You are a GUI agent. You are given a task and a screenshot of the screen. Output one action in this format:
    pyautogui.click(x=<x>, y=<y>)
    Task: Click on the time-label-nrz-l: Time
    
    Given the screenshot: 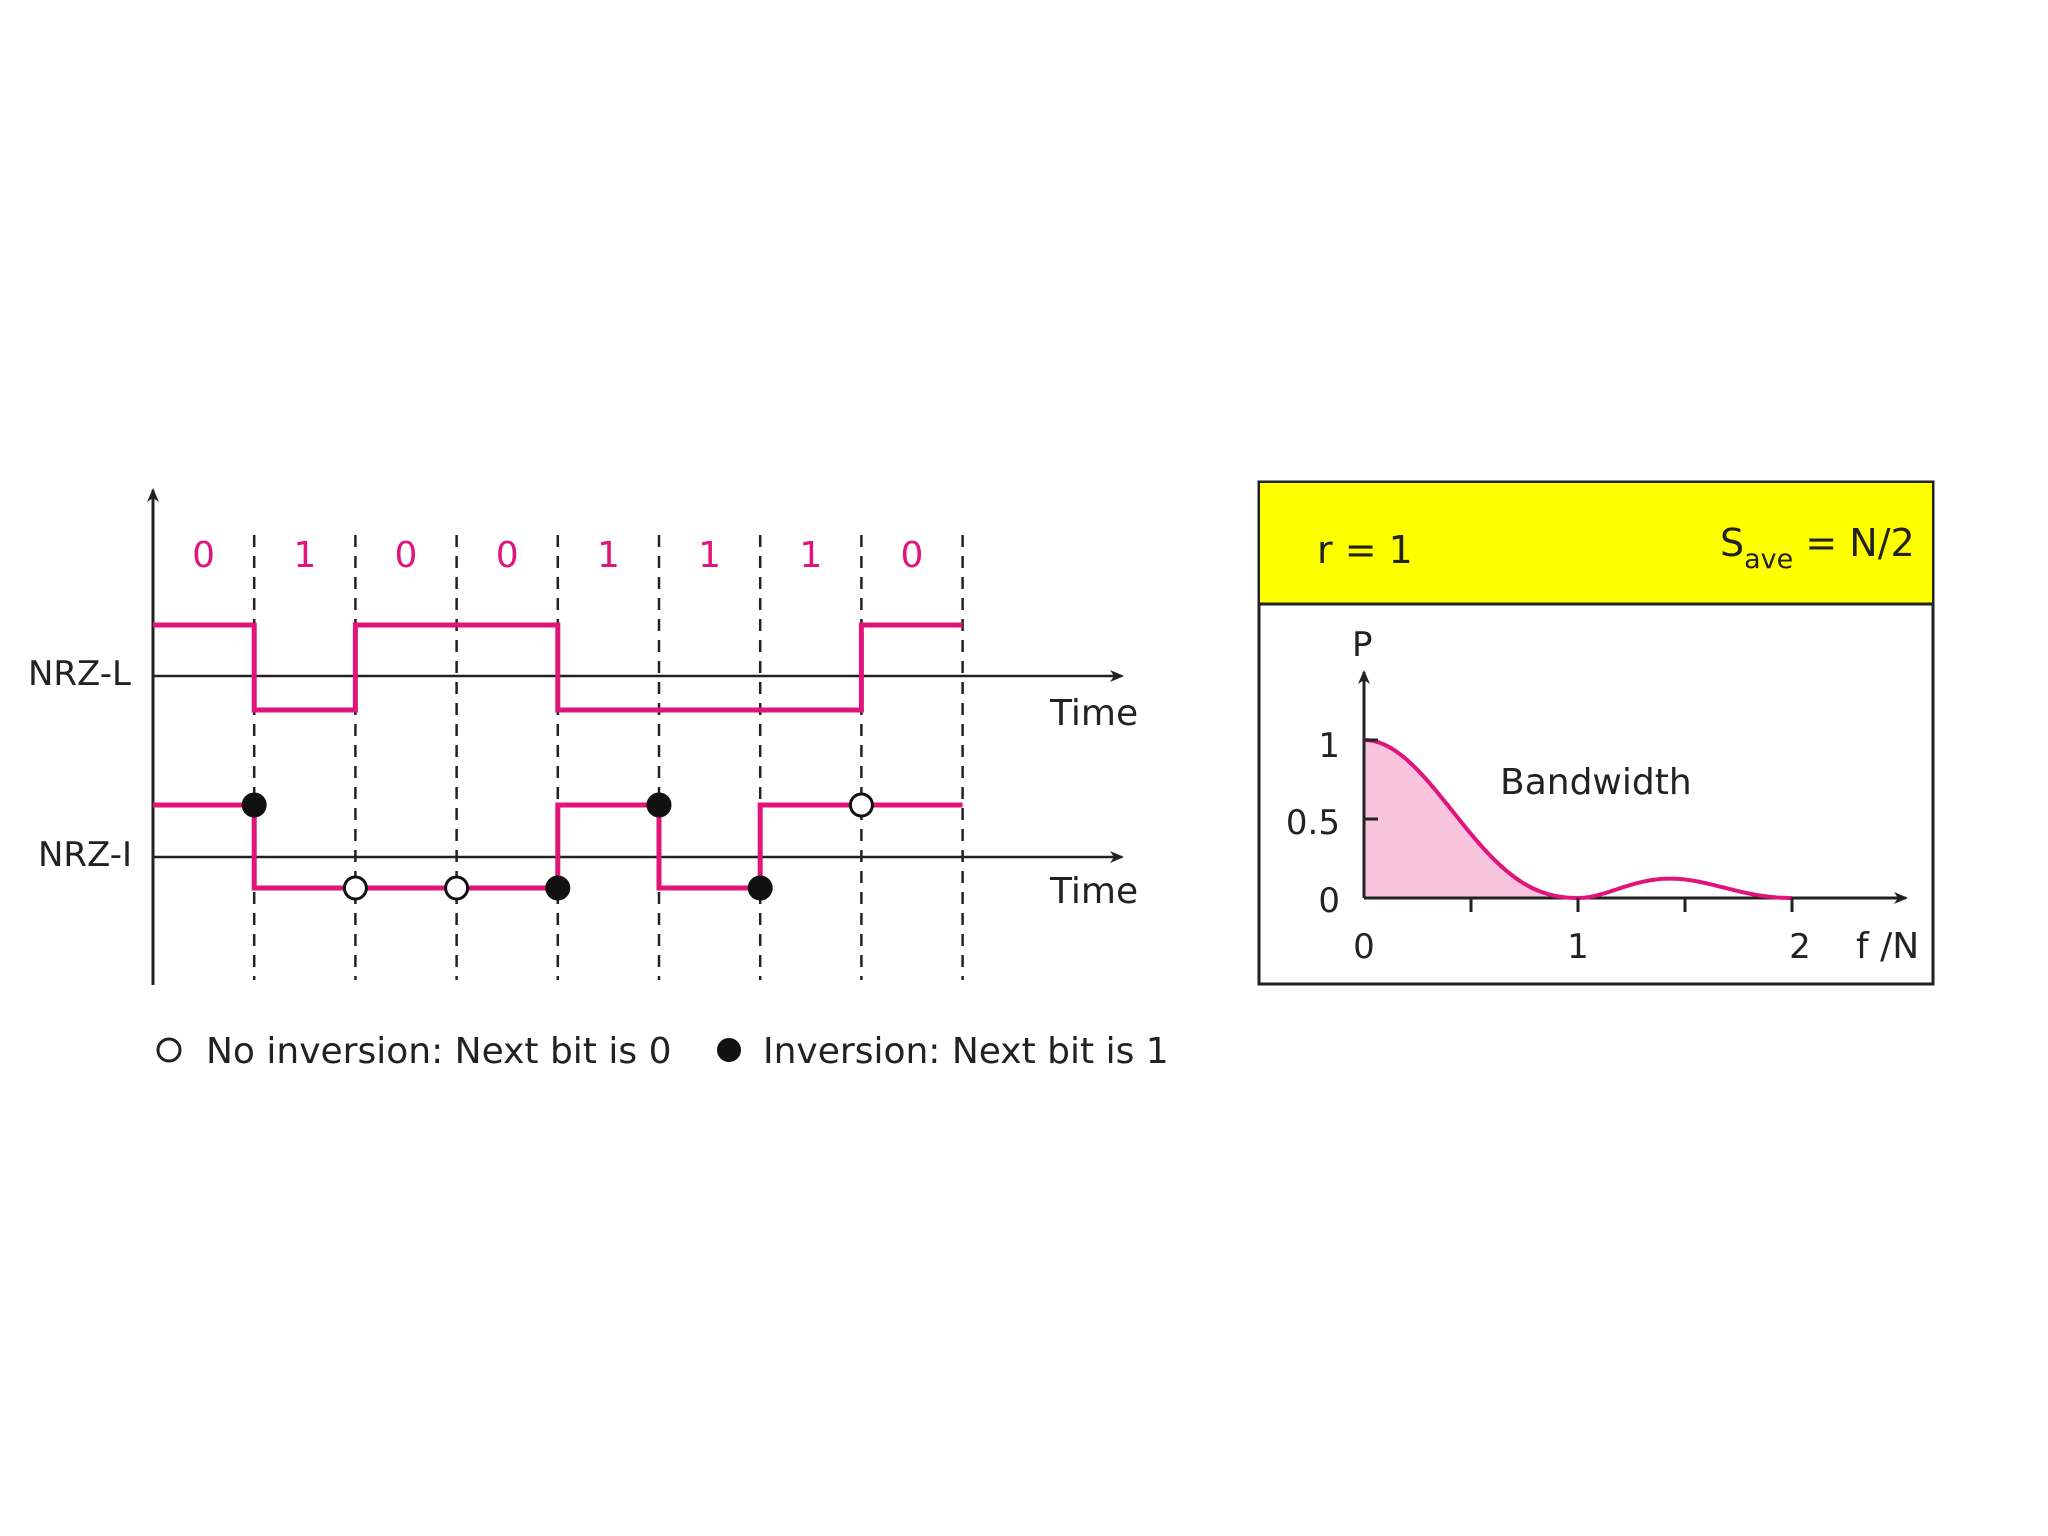 What is the action you would take?
    pyautogui.click(x=1093, y=713)
    